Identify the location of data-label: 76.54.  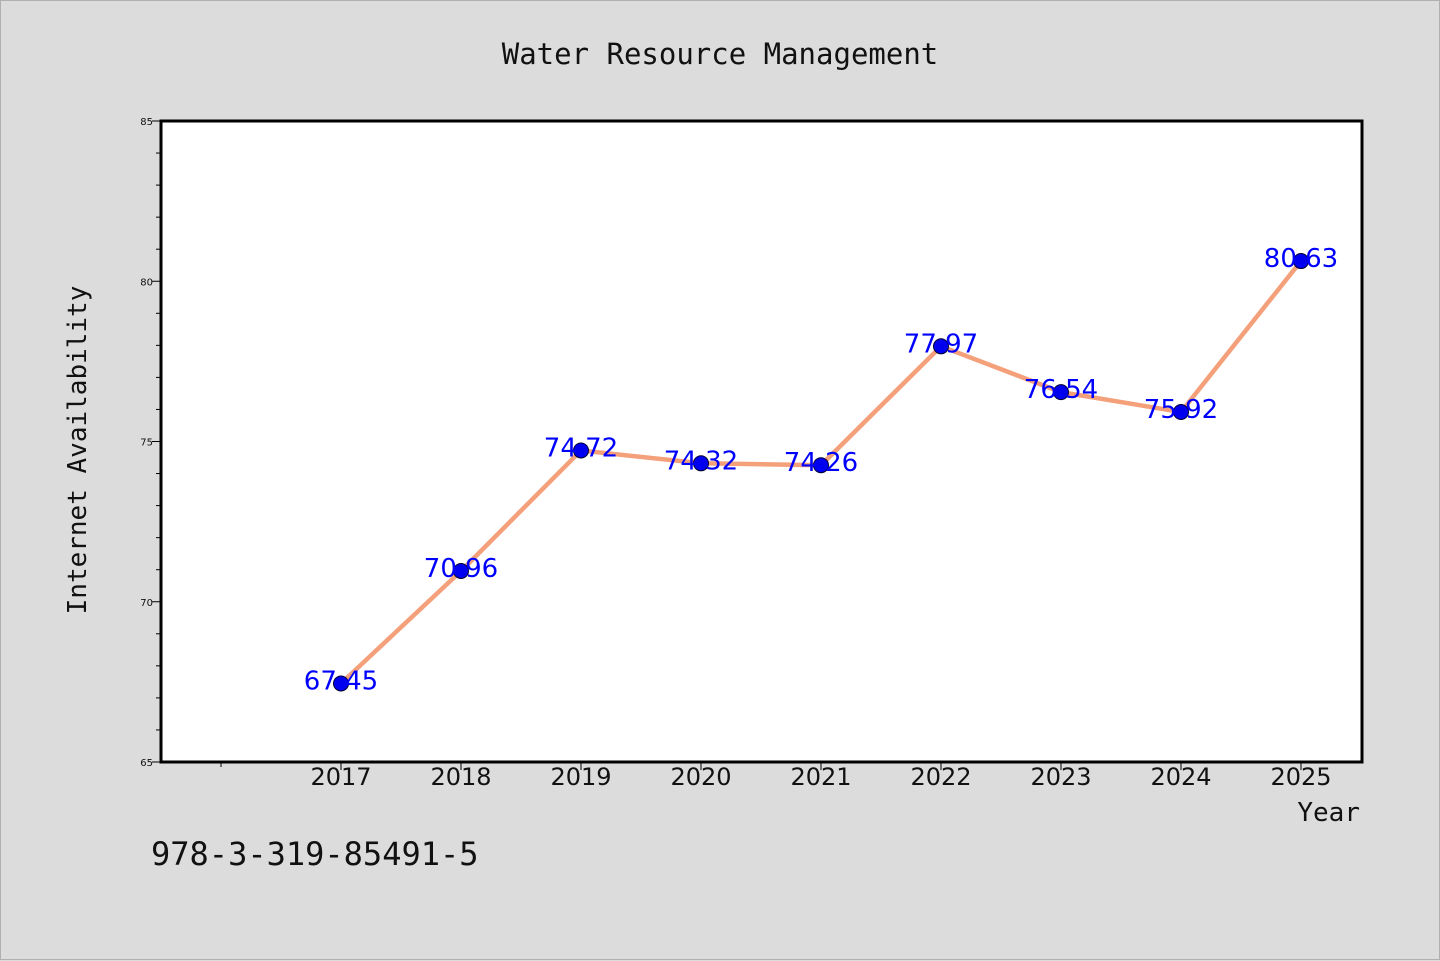
(1061, 390).